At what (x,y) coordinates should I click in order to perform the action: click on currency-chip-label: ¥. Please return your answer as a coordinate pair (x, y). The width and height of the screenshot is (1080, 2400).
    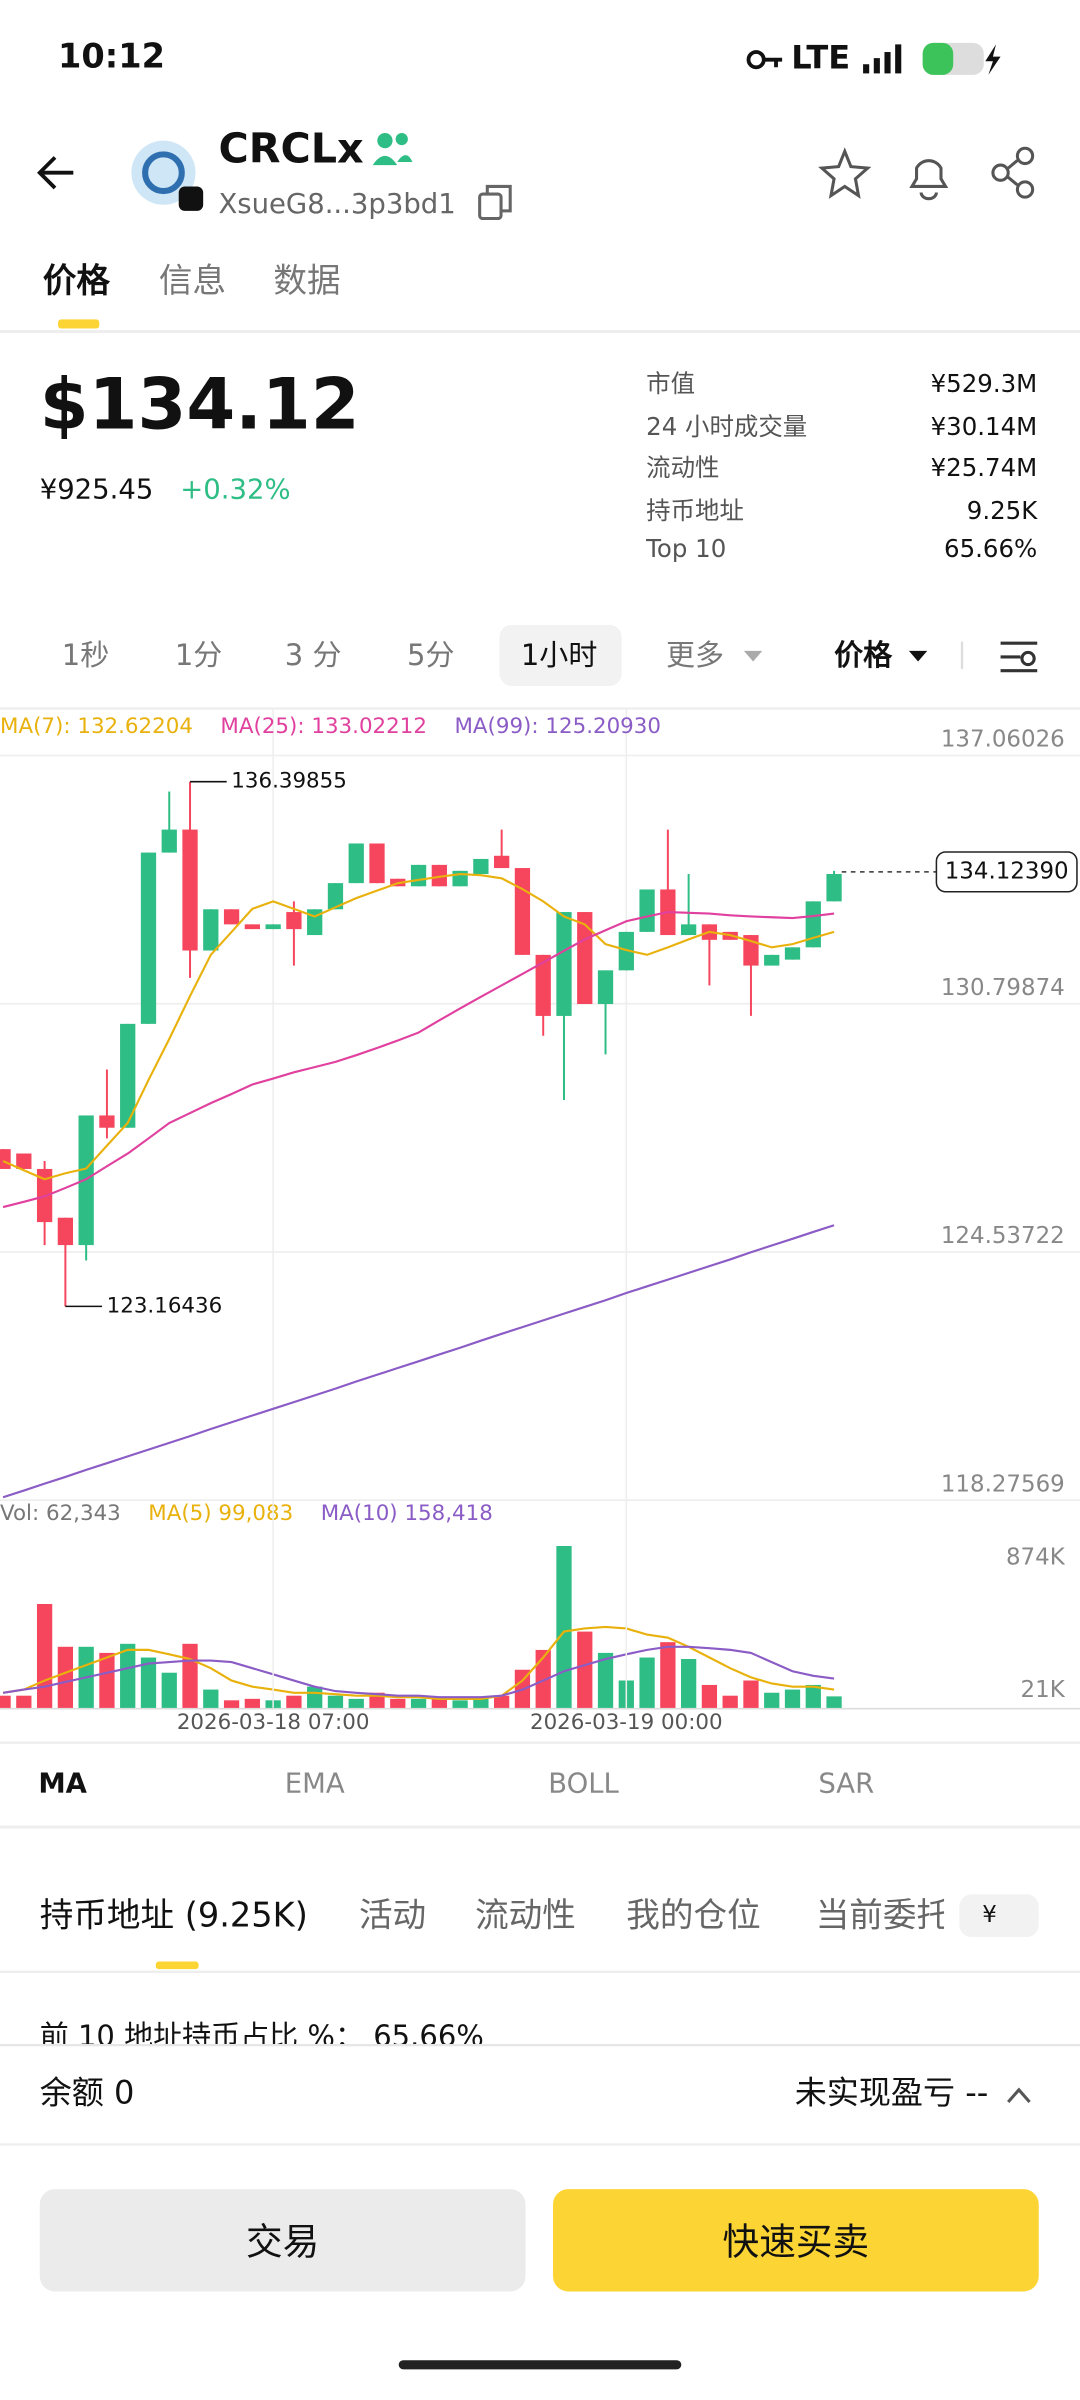
    Looking at the image, I should click on (989, 1915).